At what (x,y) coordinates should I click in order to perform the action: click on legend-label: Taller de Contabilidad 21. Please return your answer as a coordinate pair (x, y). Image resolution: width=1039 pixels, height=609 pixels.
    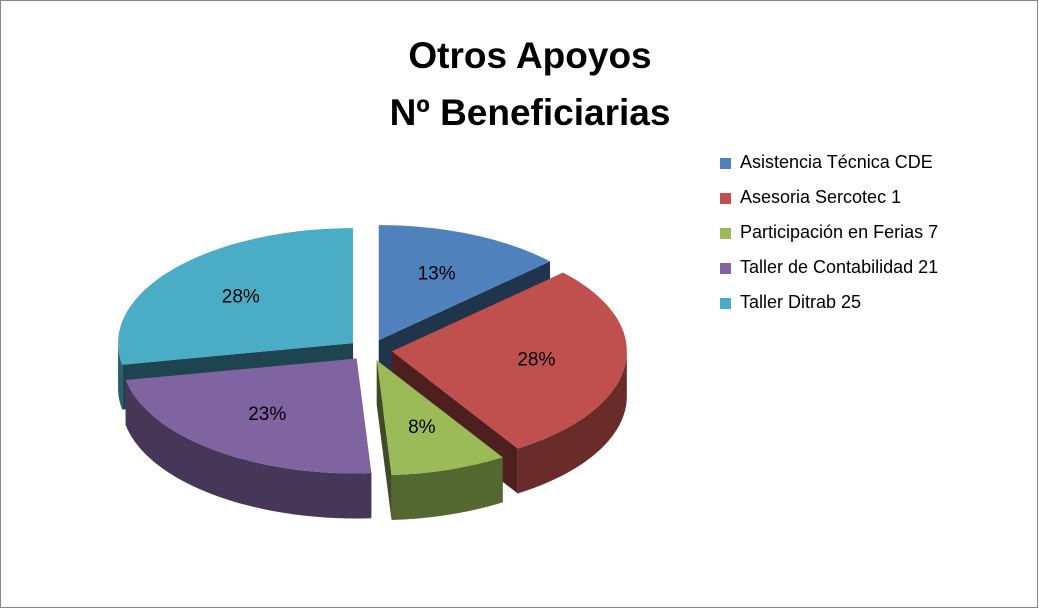
    Looking at the image, I should click on (839, 267).